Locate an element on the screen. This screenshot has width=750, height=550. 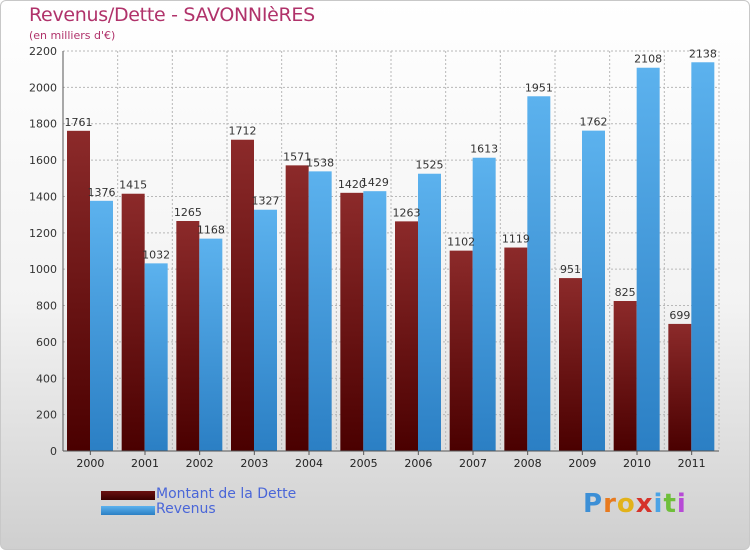
data-label: 1761 is located at coordinates (79, 122).